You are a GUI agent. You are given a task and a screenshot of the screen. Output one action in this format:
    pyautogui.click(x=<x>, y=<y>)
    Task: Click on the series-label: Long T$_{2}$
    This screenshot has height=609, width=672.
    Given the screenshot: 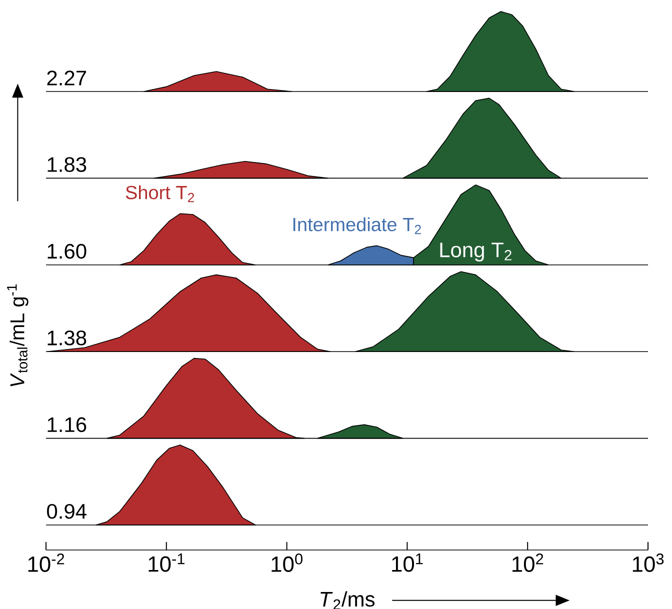 What is the action you would take?
    pyautogui.click(x=476, y=252)
    